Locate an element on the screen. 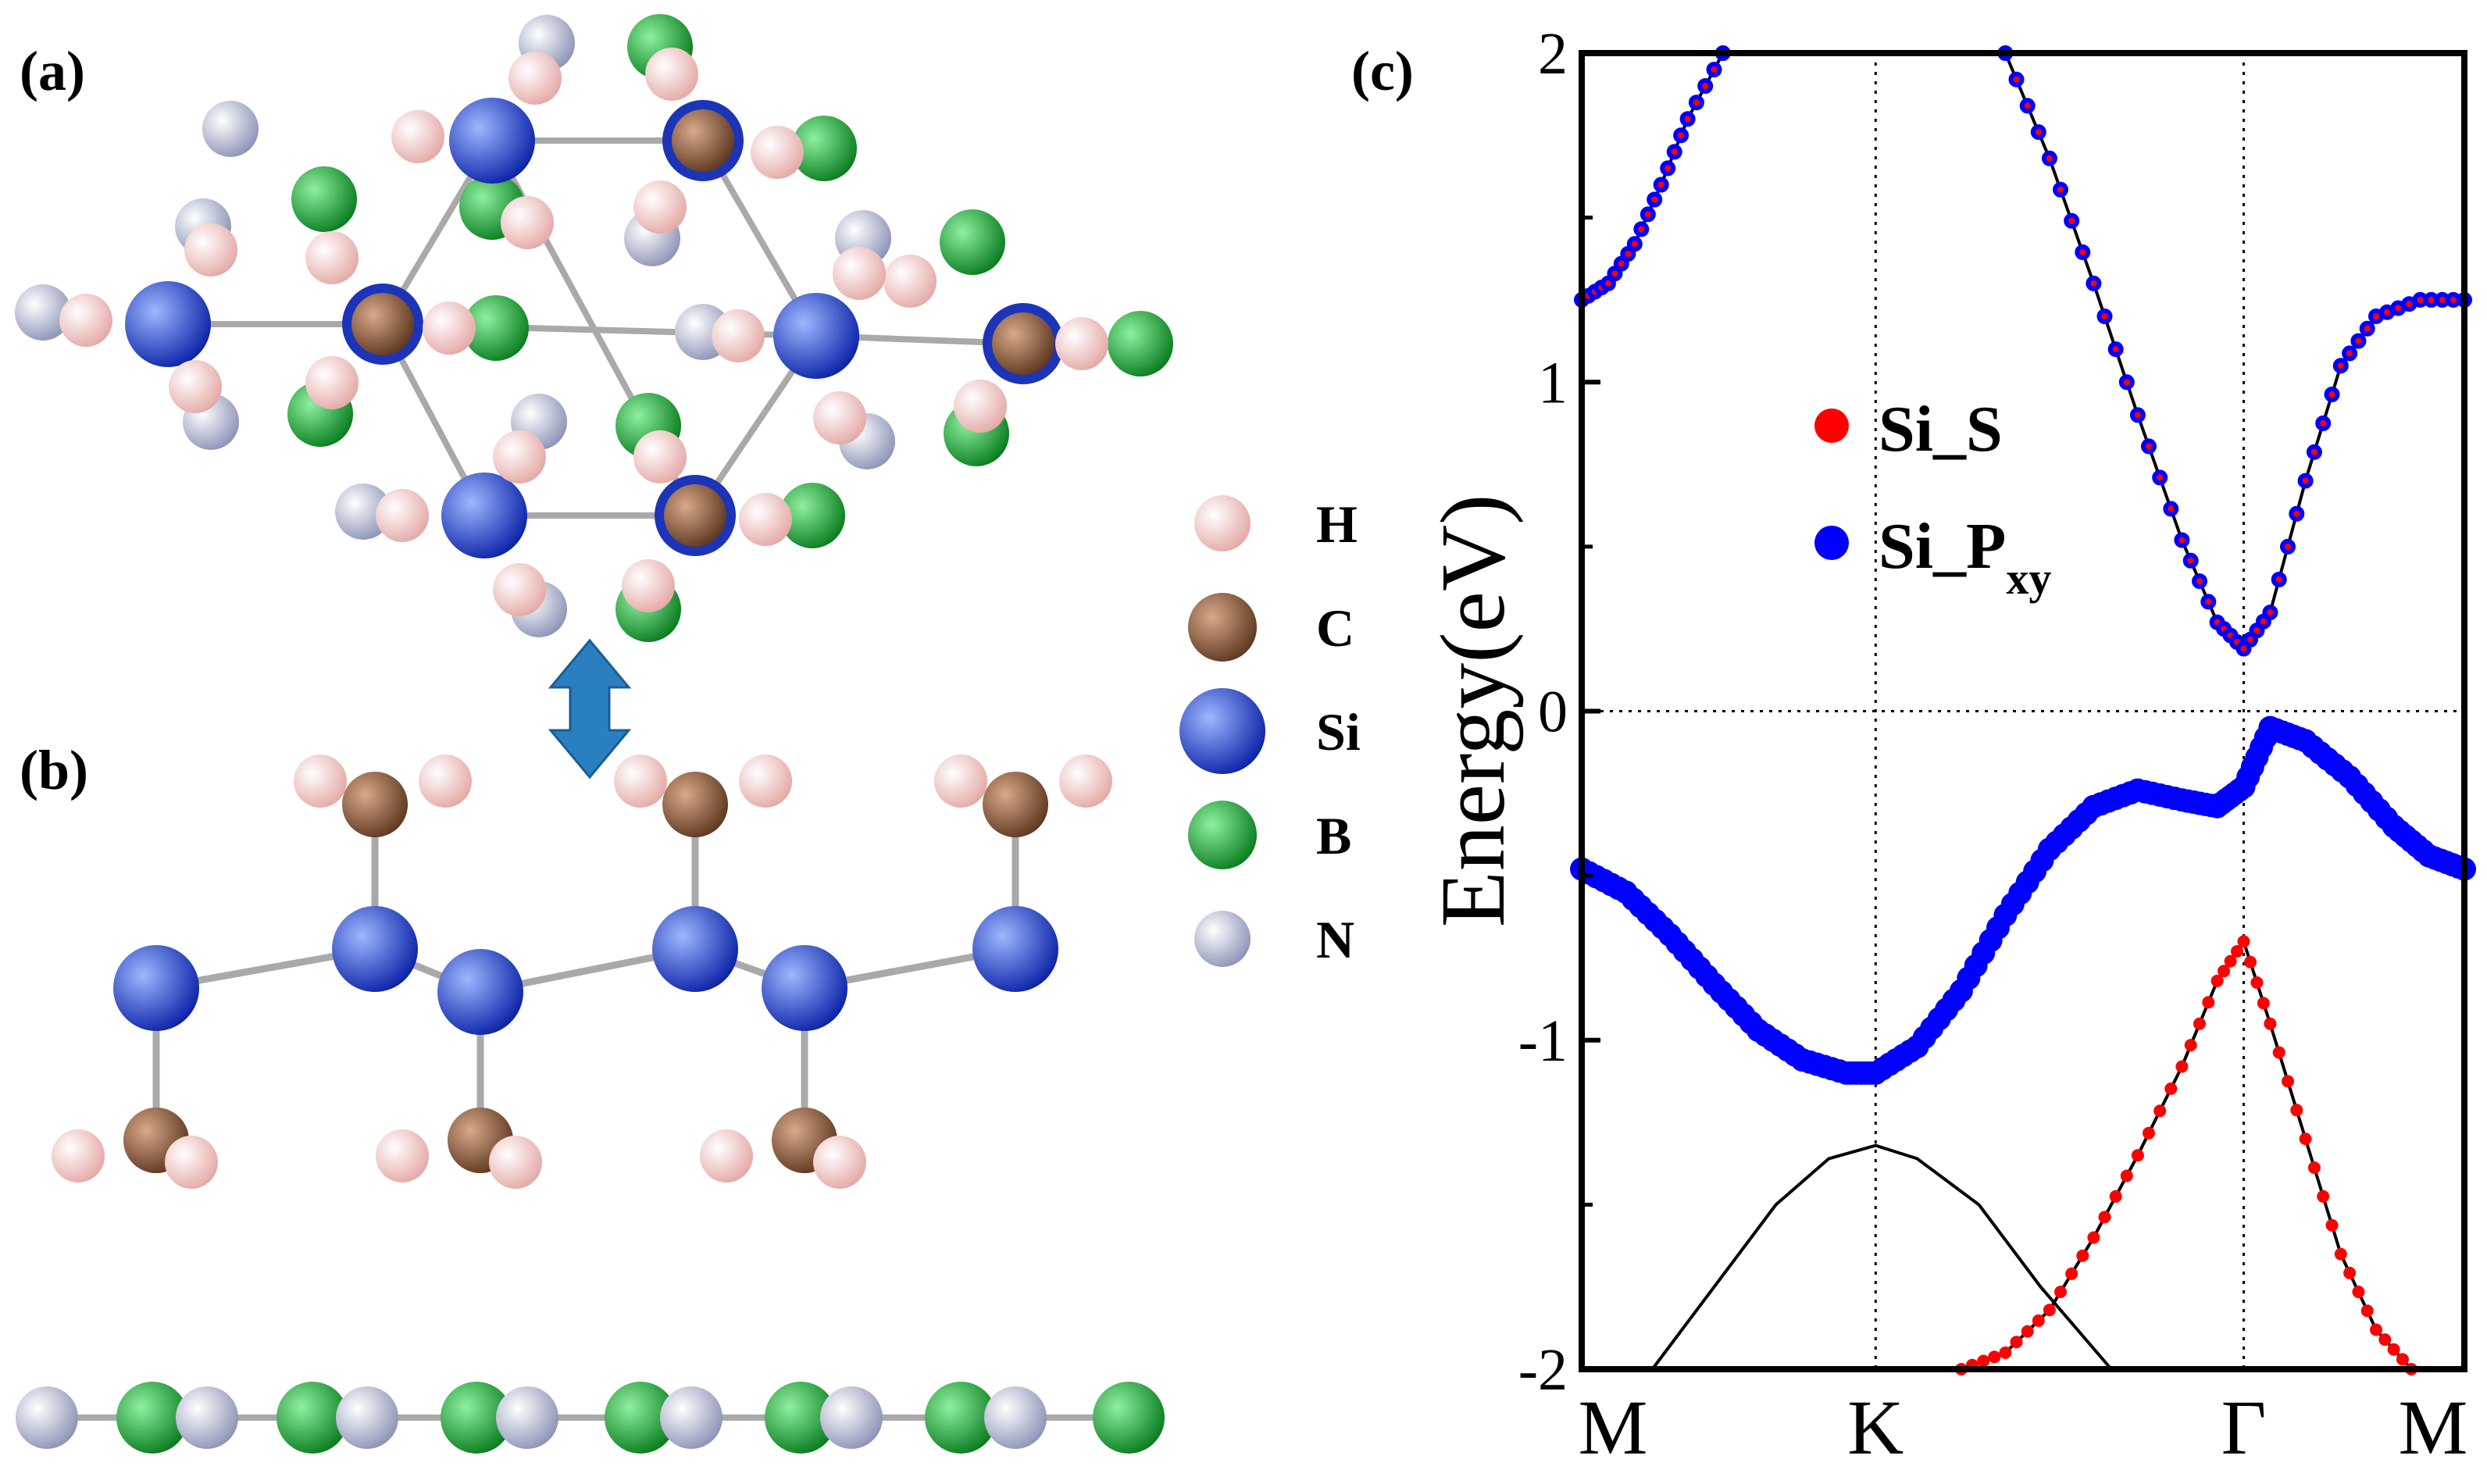 This screenshot has height=1484, width=2487. y-tick-label: 0 is located at coordinates (1553, 712).